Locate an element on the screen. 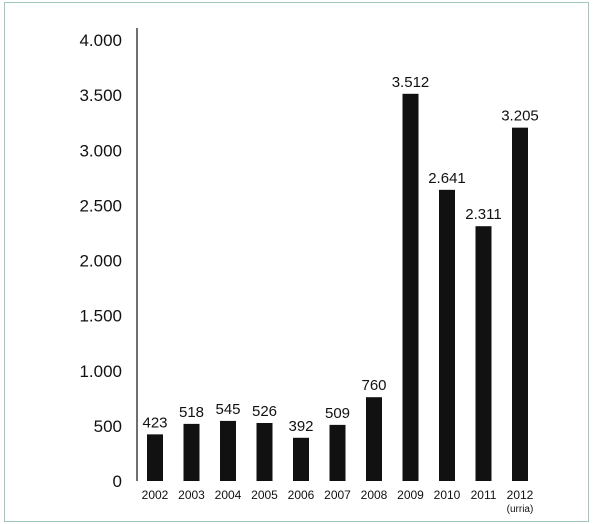  y-tick-label: 3.500 is located at coordinates (100, 95).